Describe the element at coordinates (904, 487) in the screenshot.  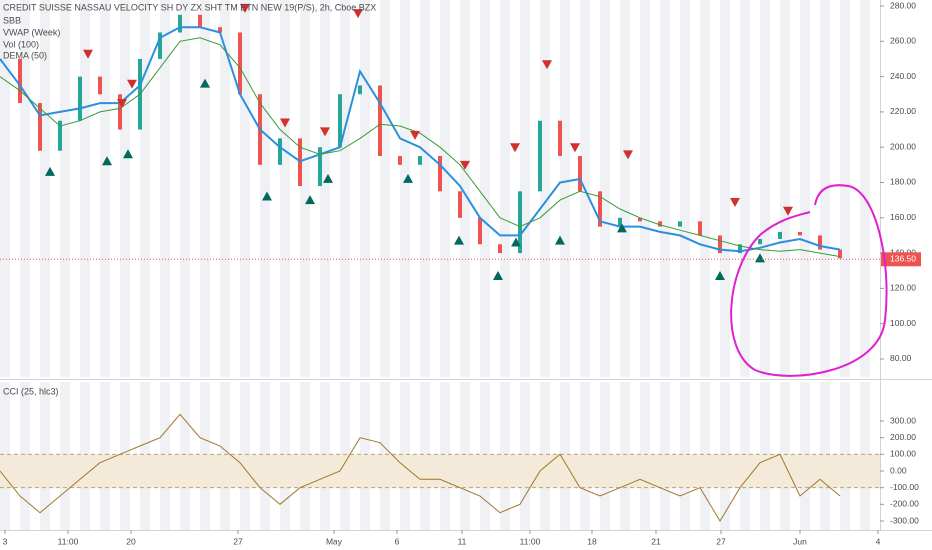
I see `y-tick-label: -100.00` at that location.